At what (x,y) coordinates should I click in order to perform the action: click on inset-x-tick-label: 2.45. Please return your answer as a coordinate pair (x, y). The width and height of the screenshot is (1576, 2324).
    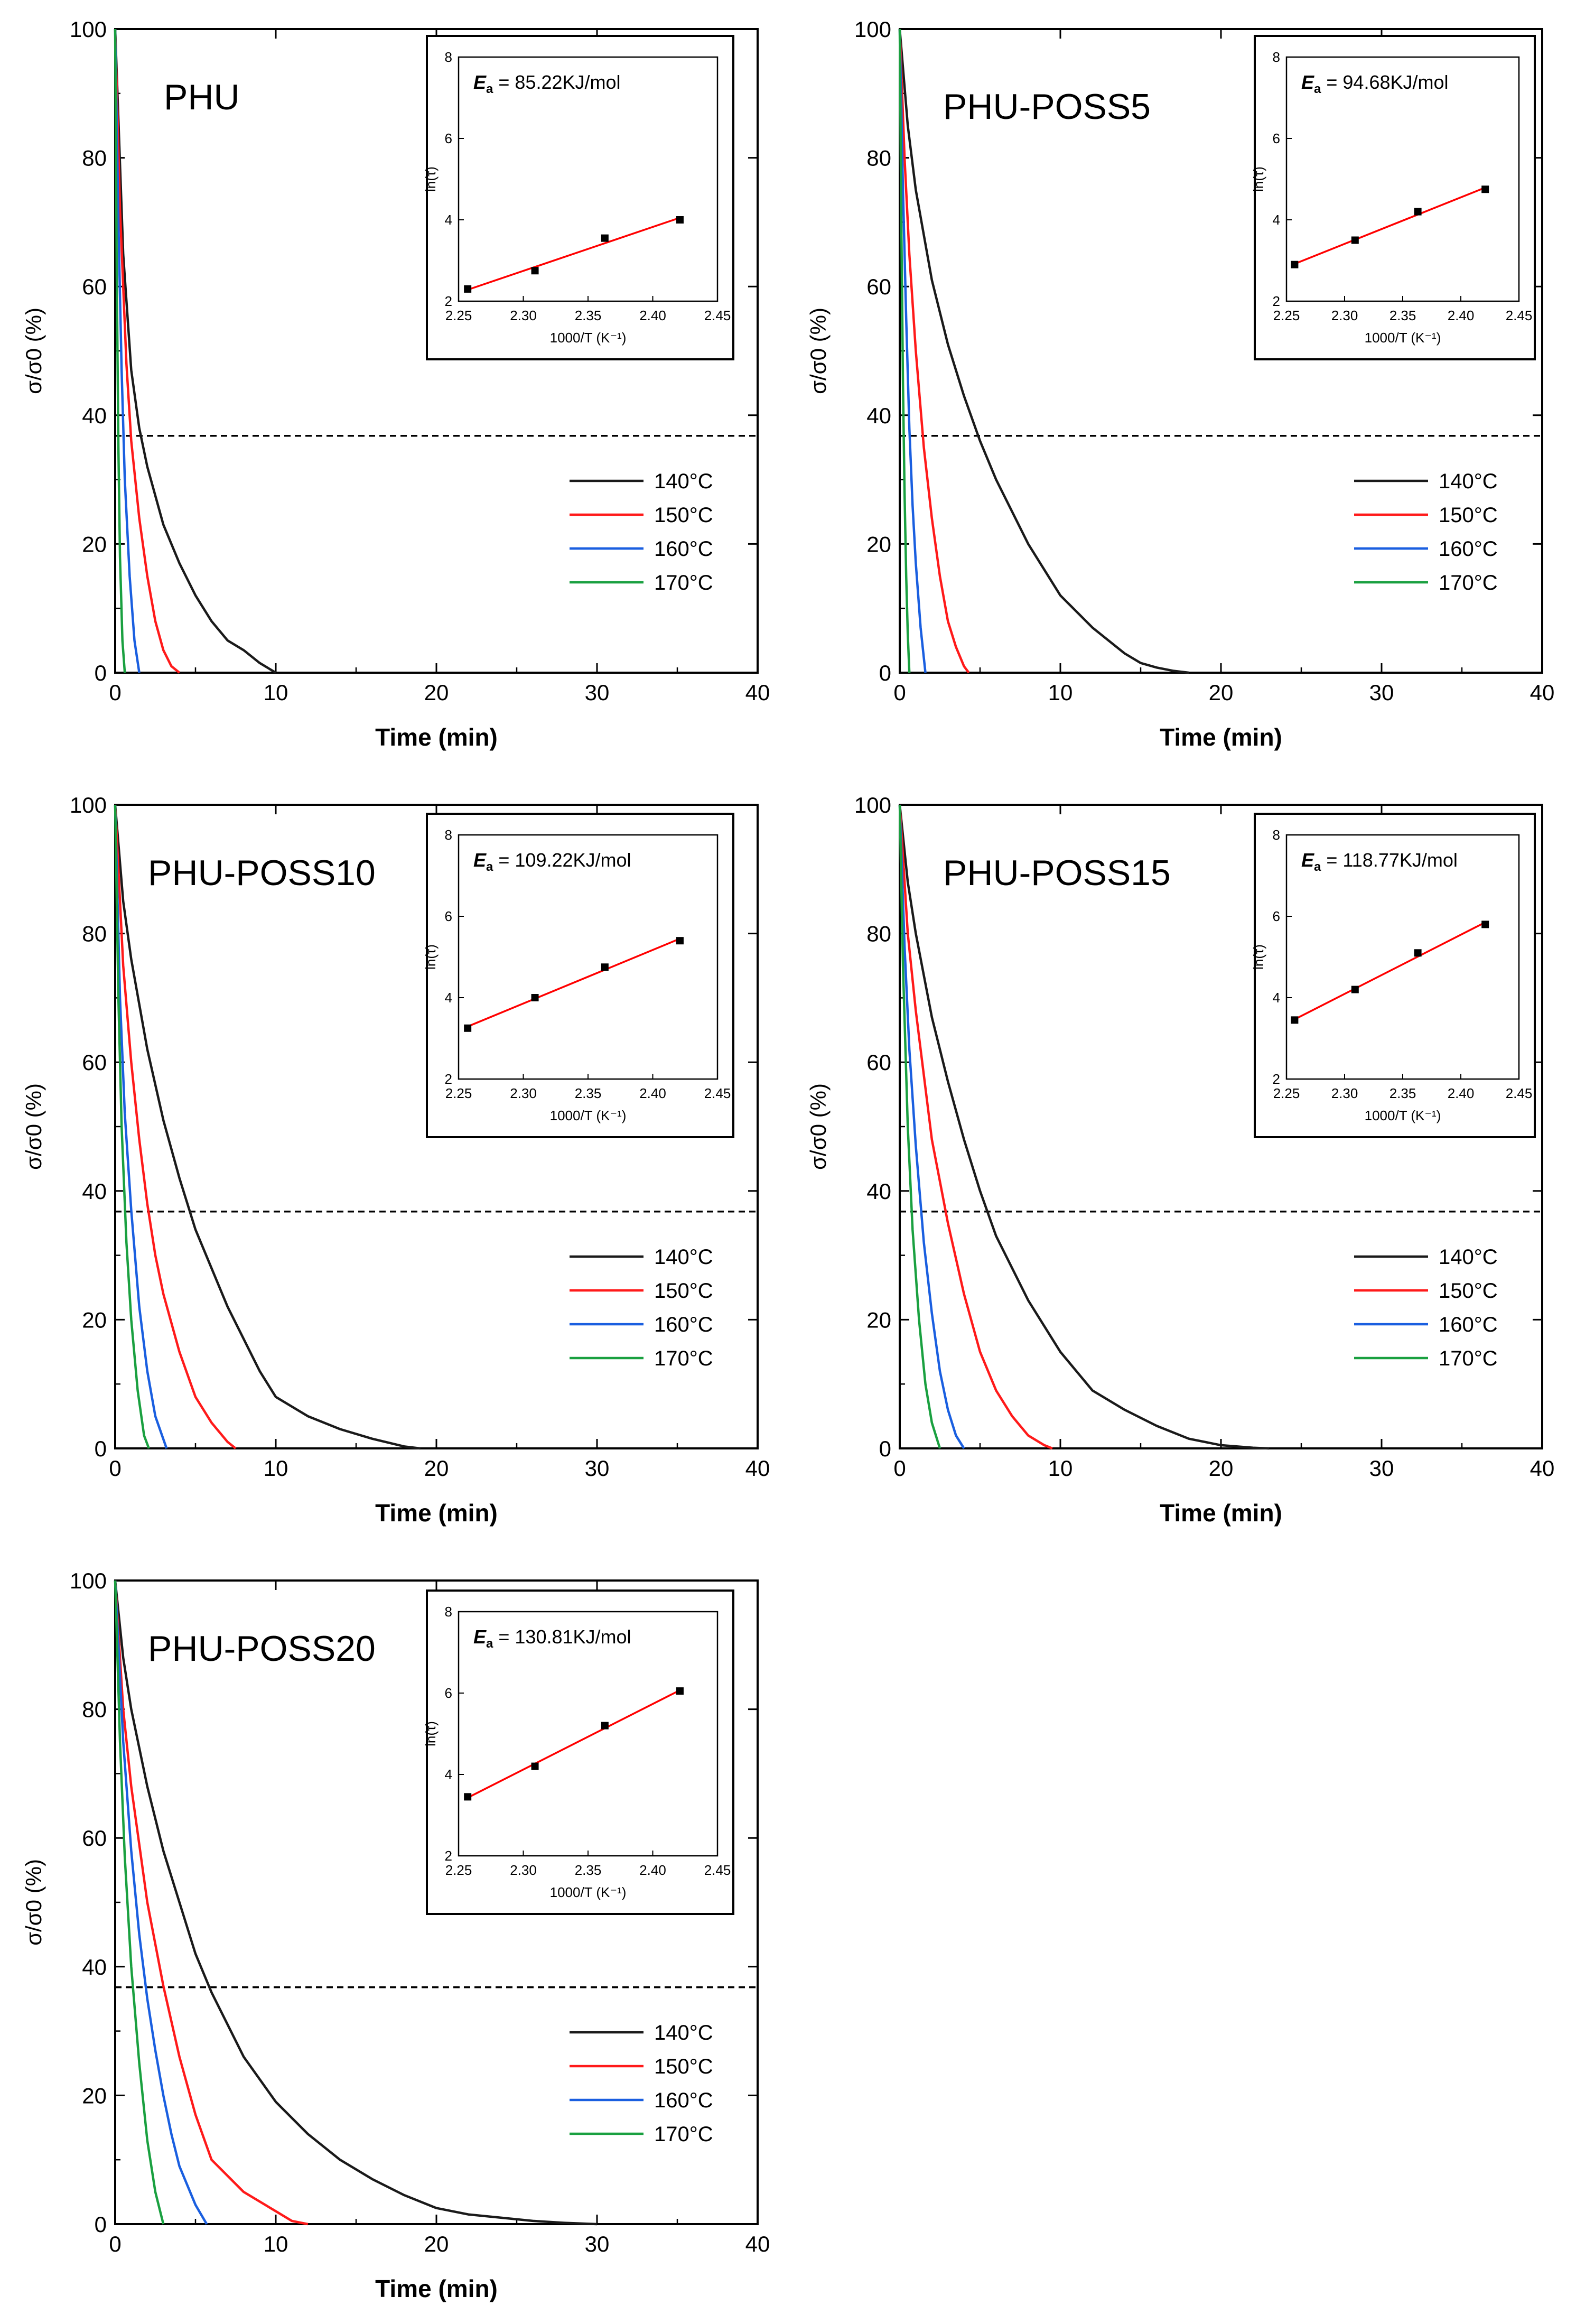
    Looking at the image, I should click on (1519, 1093).